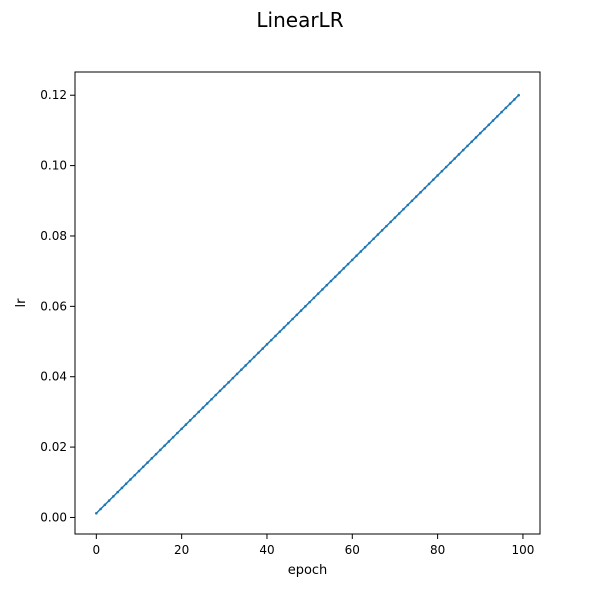  Describe the element at coordinates (53, 236) in the screenshot. I see `y-tick-label: 0.08` at that location.